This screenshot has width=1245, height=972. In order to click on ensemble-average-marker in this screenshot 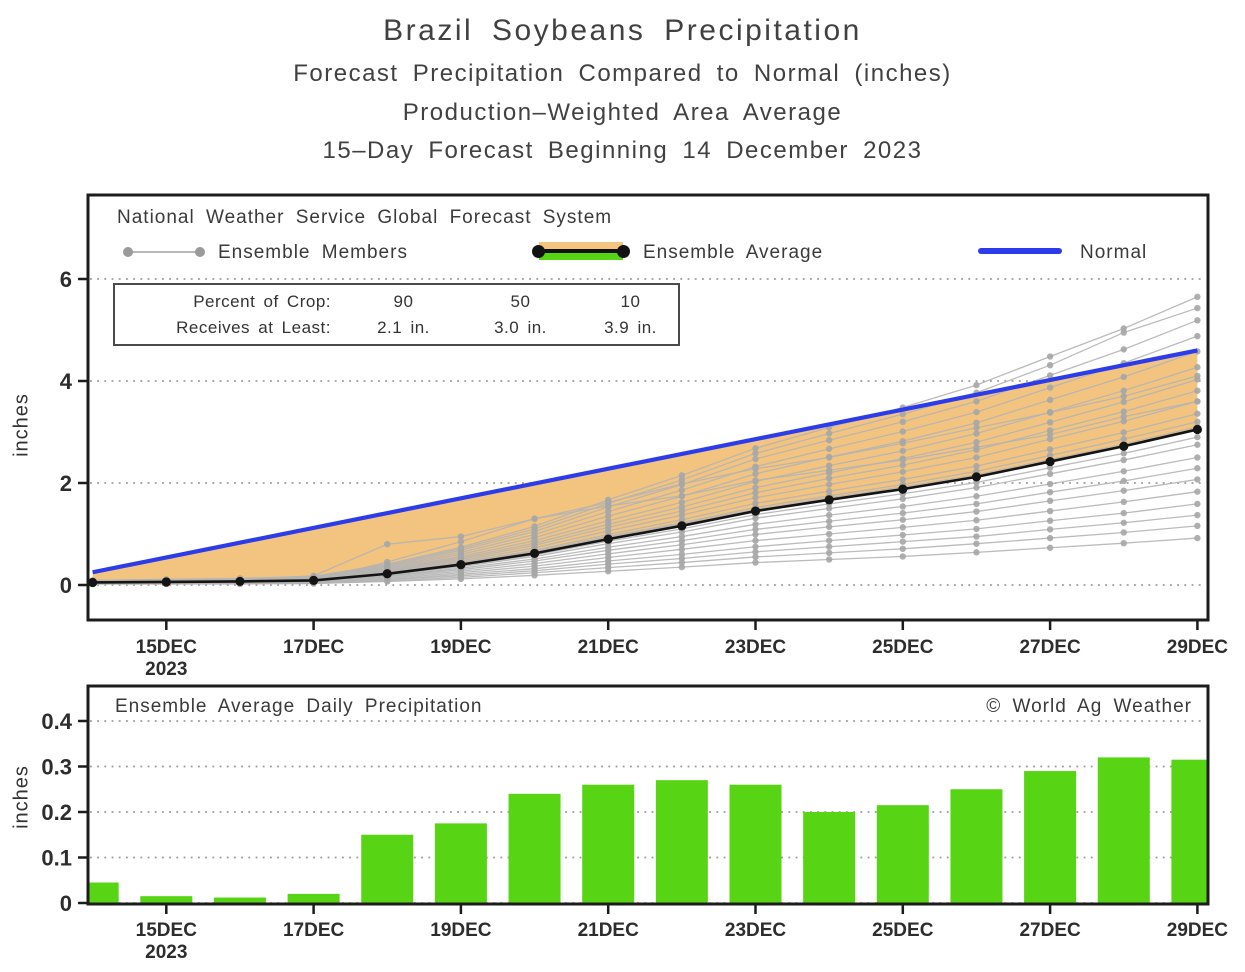, I will do `click(581, 251)`.